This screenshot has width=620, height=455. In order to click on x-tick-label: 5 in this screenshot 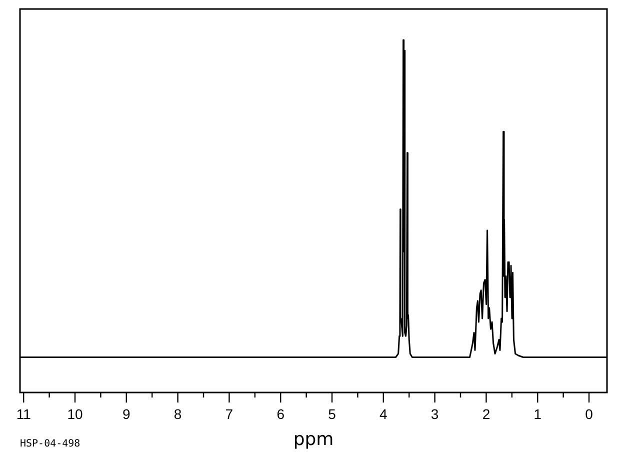, I will do `click(332, 414)`.